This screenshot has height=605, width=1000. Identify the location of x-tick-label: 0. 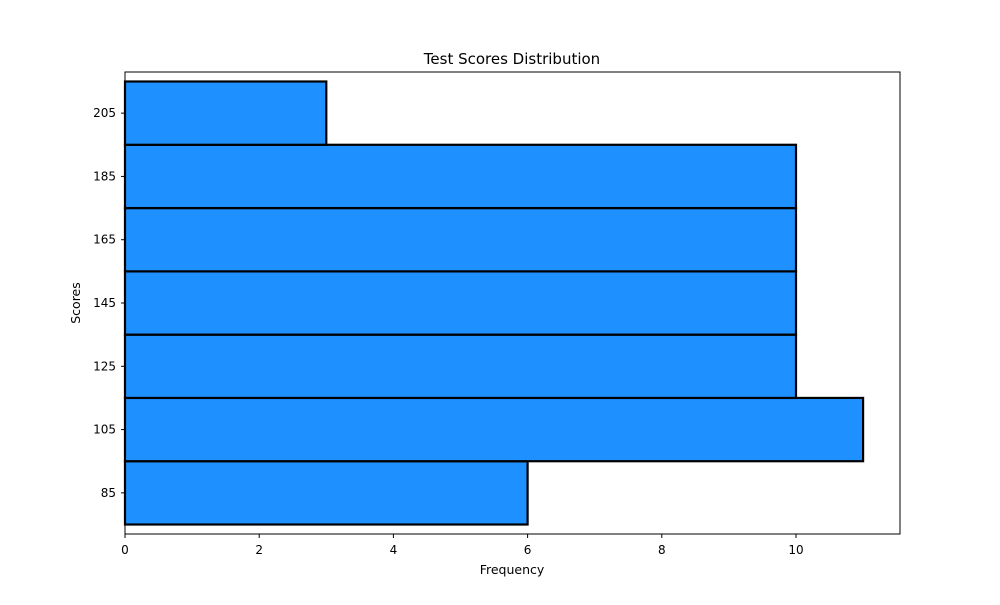
(125, 550).